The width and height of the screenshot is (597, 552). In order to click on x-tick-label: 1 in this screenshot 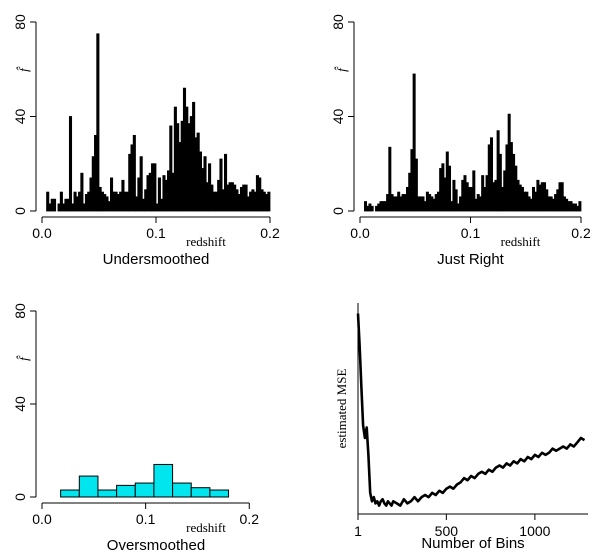, I will do `click(358, 531)`.